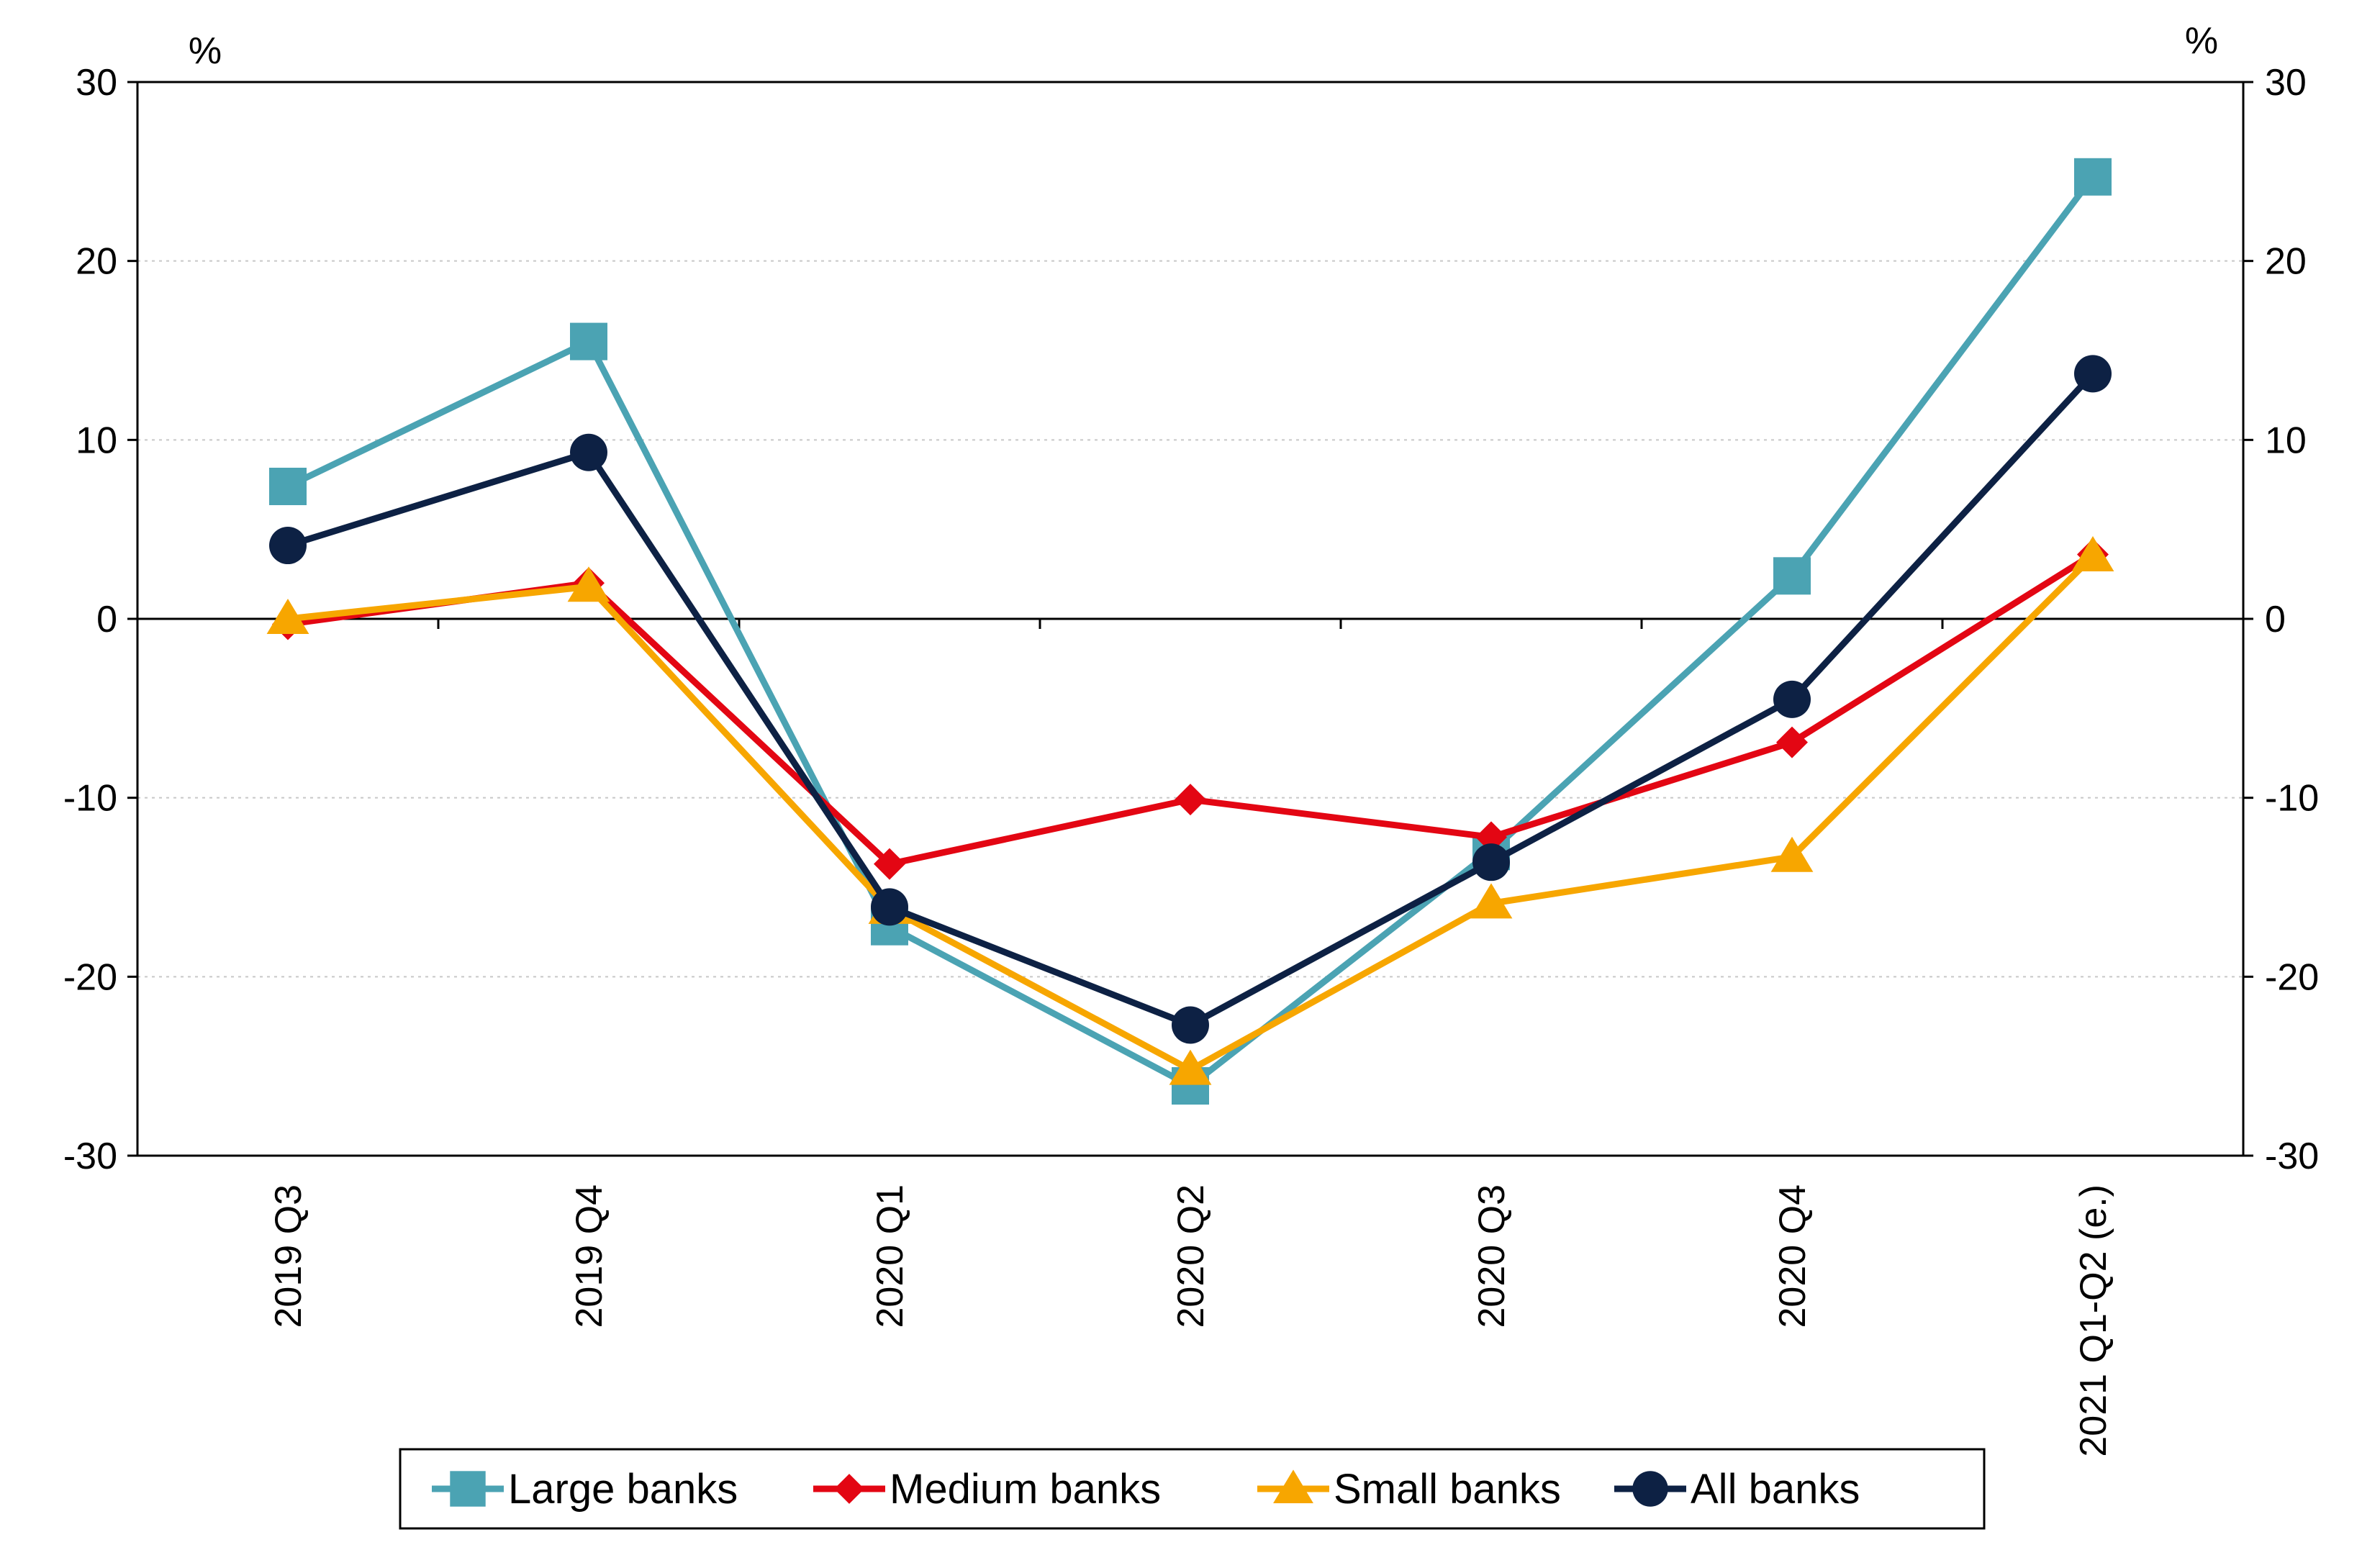 Image resolution: width=2380 pixels, height=1550 pixels. I want to click on left-y-axis: -30 -20 -10 0 10 20 30, so click(100, 619).